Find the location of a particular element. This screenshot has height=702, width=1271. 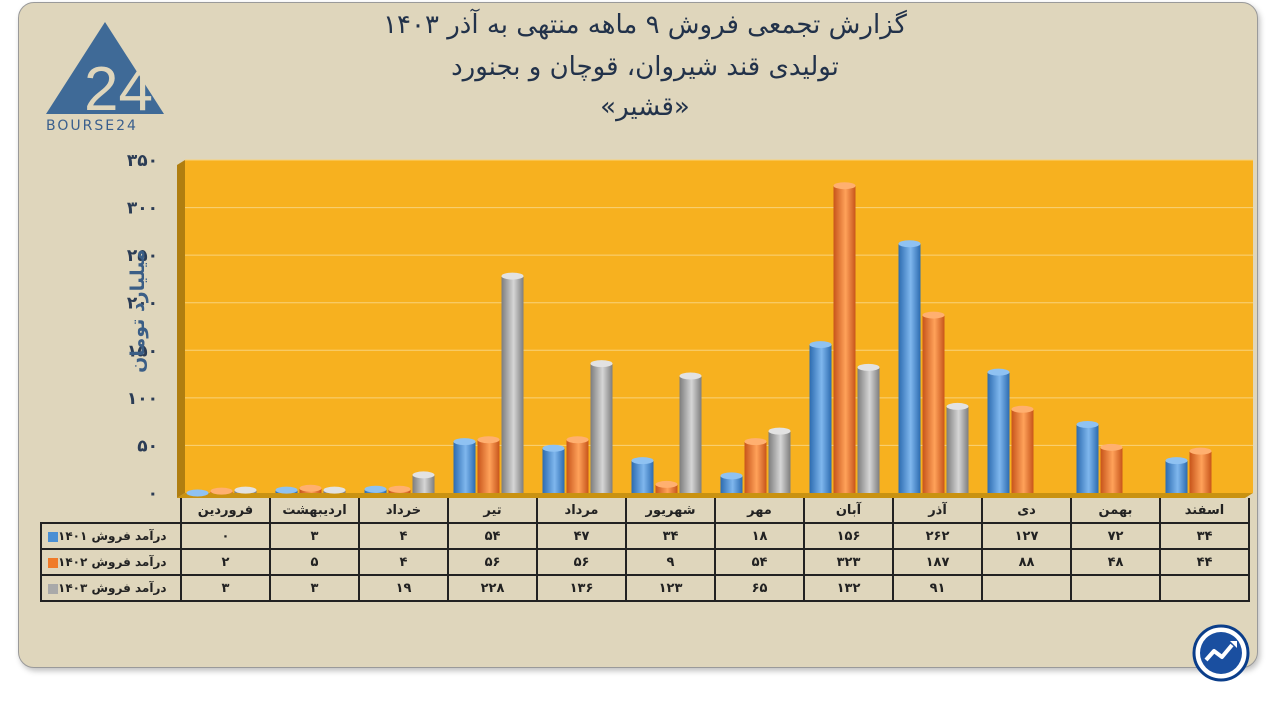

series-legend-label: درآمد فروش ۱۴۰۱ is located at coordinates (111, 536).